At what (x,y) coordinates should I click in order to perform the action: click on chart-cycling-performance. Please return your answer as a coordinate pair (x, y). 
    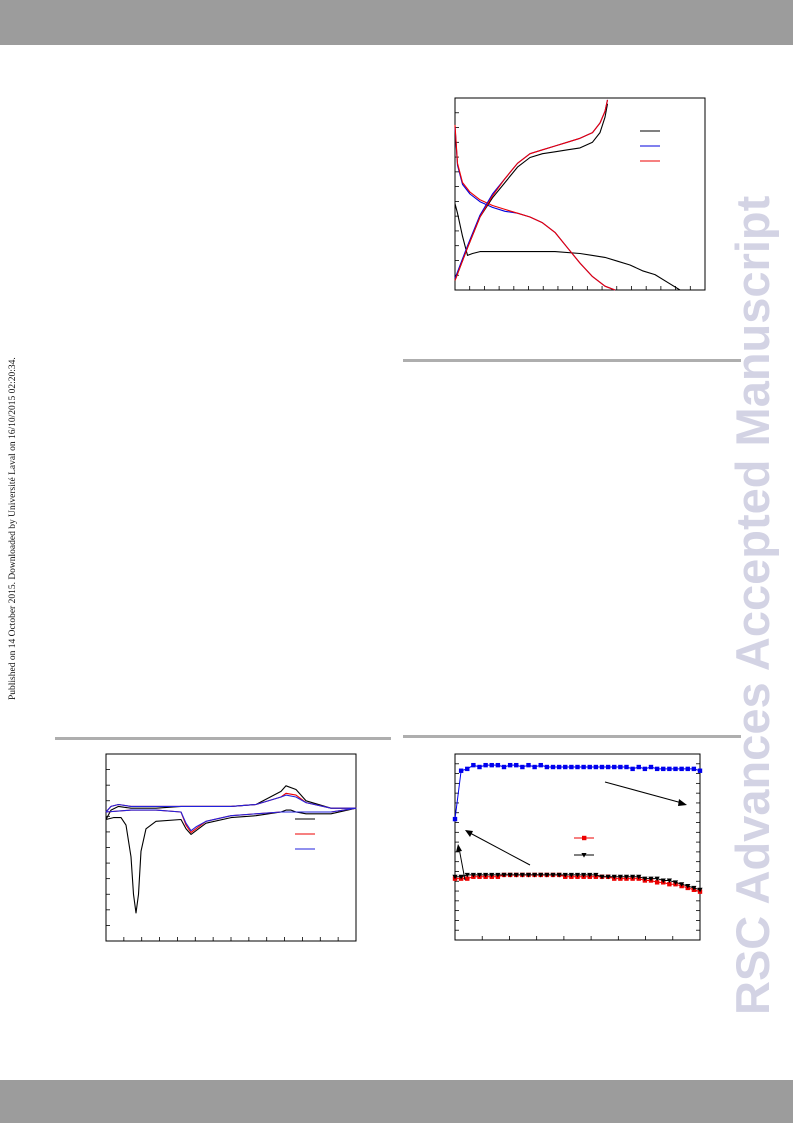
    Looking at the image, I should click on (577, 847).